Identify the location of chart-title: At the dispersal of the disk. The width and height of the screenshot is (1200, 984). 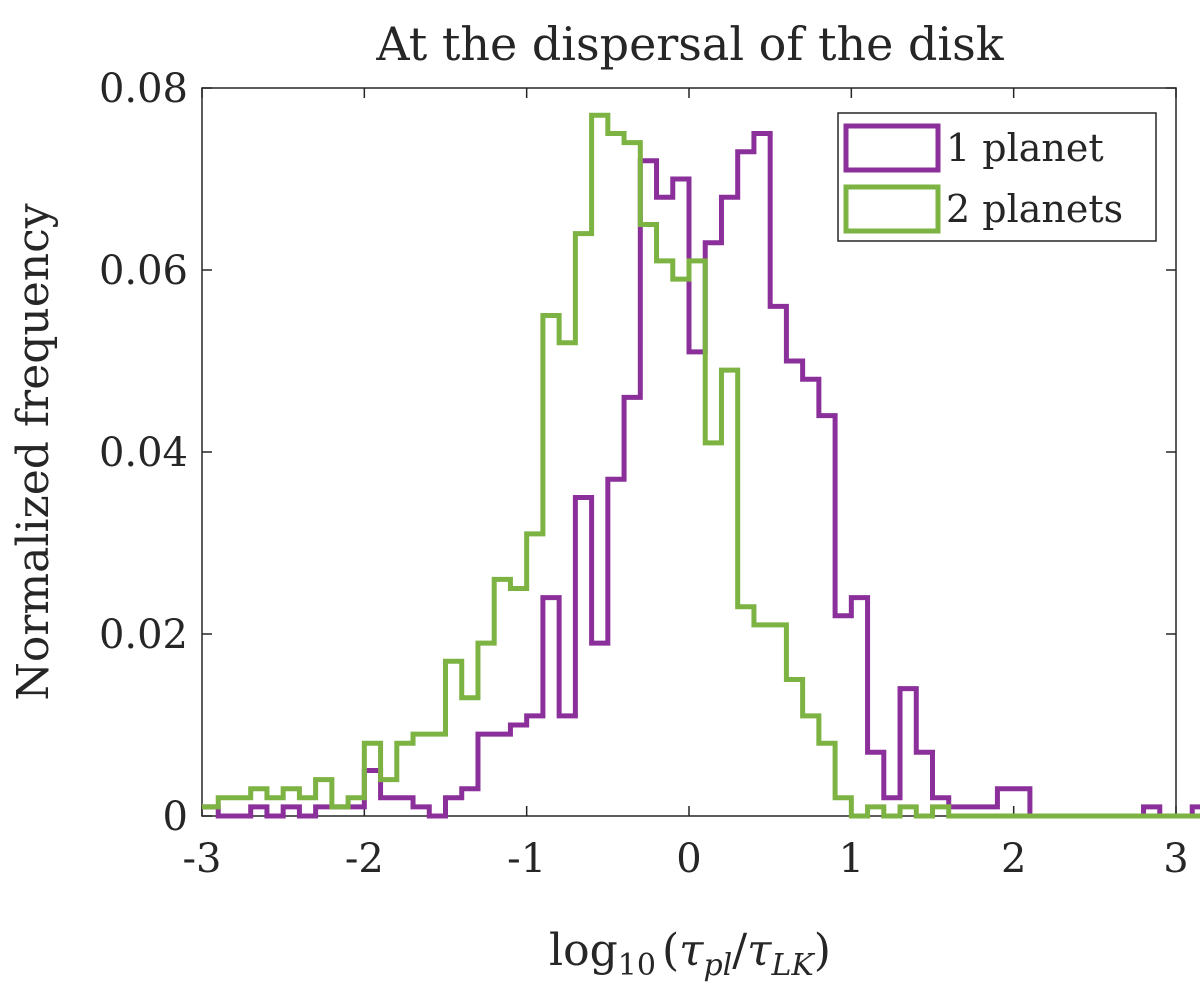
(689, 44).